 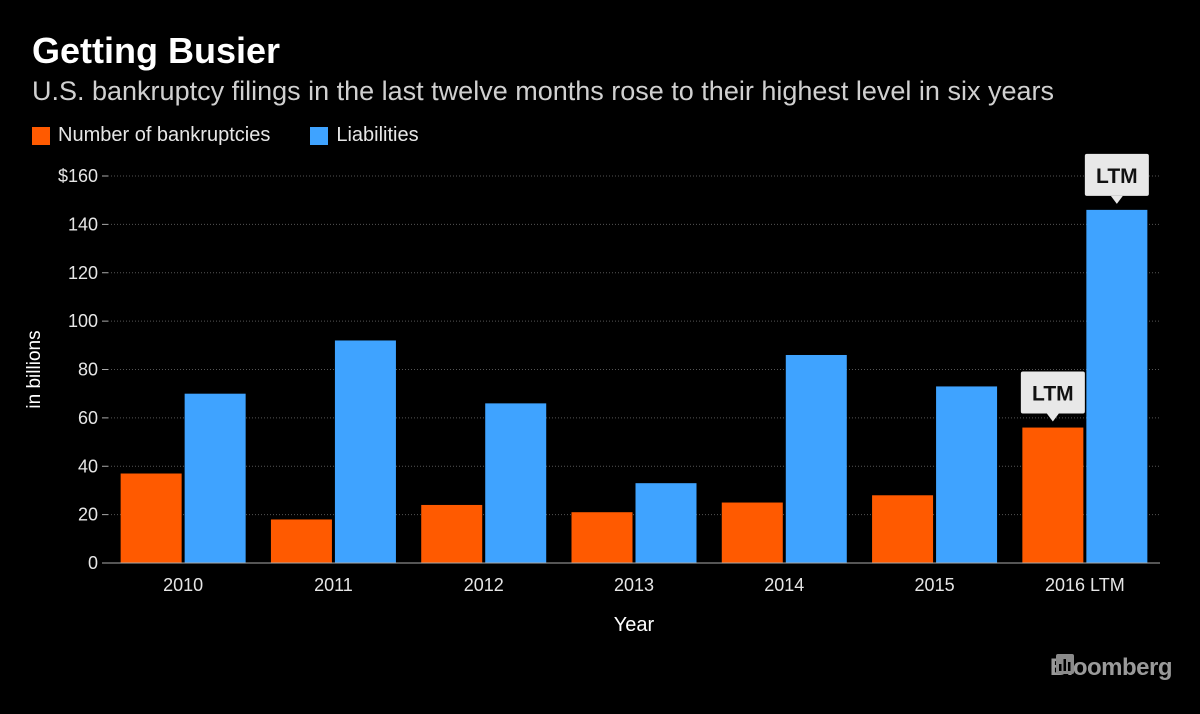 What do you see at coordinates (183, 585) in the screenshot?
I see `x-tick-label-2010: 2010` at bounding box center [183, 585].